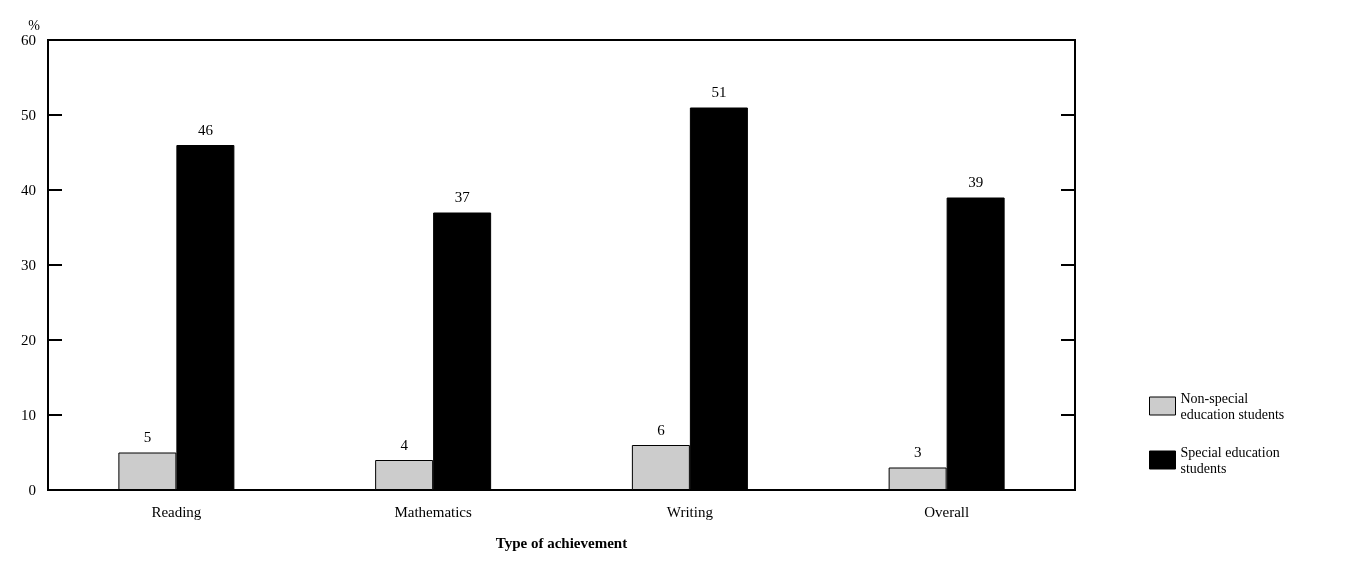 This screenshot has width=1351, height=567. I want to click on y-tick-label: 10, so click(28, 415).